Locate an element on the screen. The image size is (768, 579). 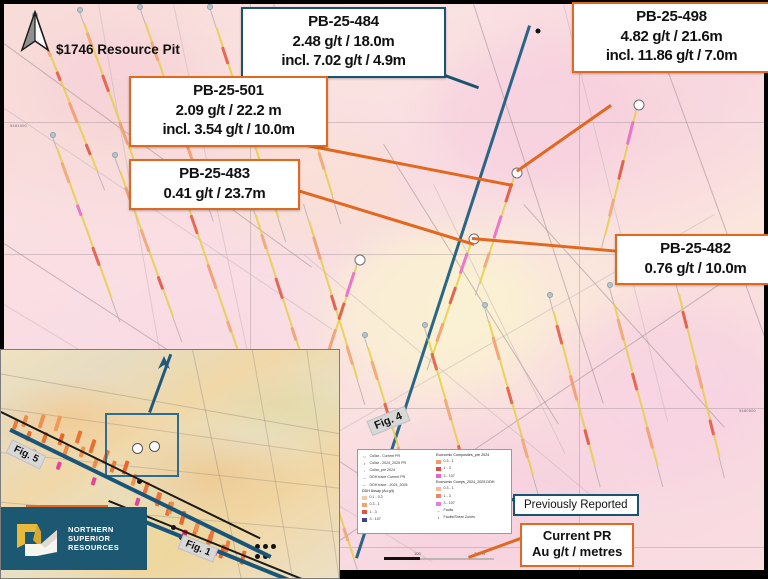
logo-line1: NORTHERN is located at coordinates (91, 529).